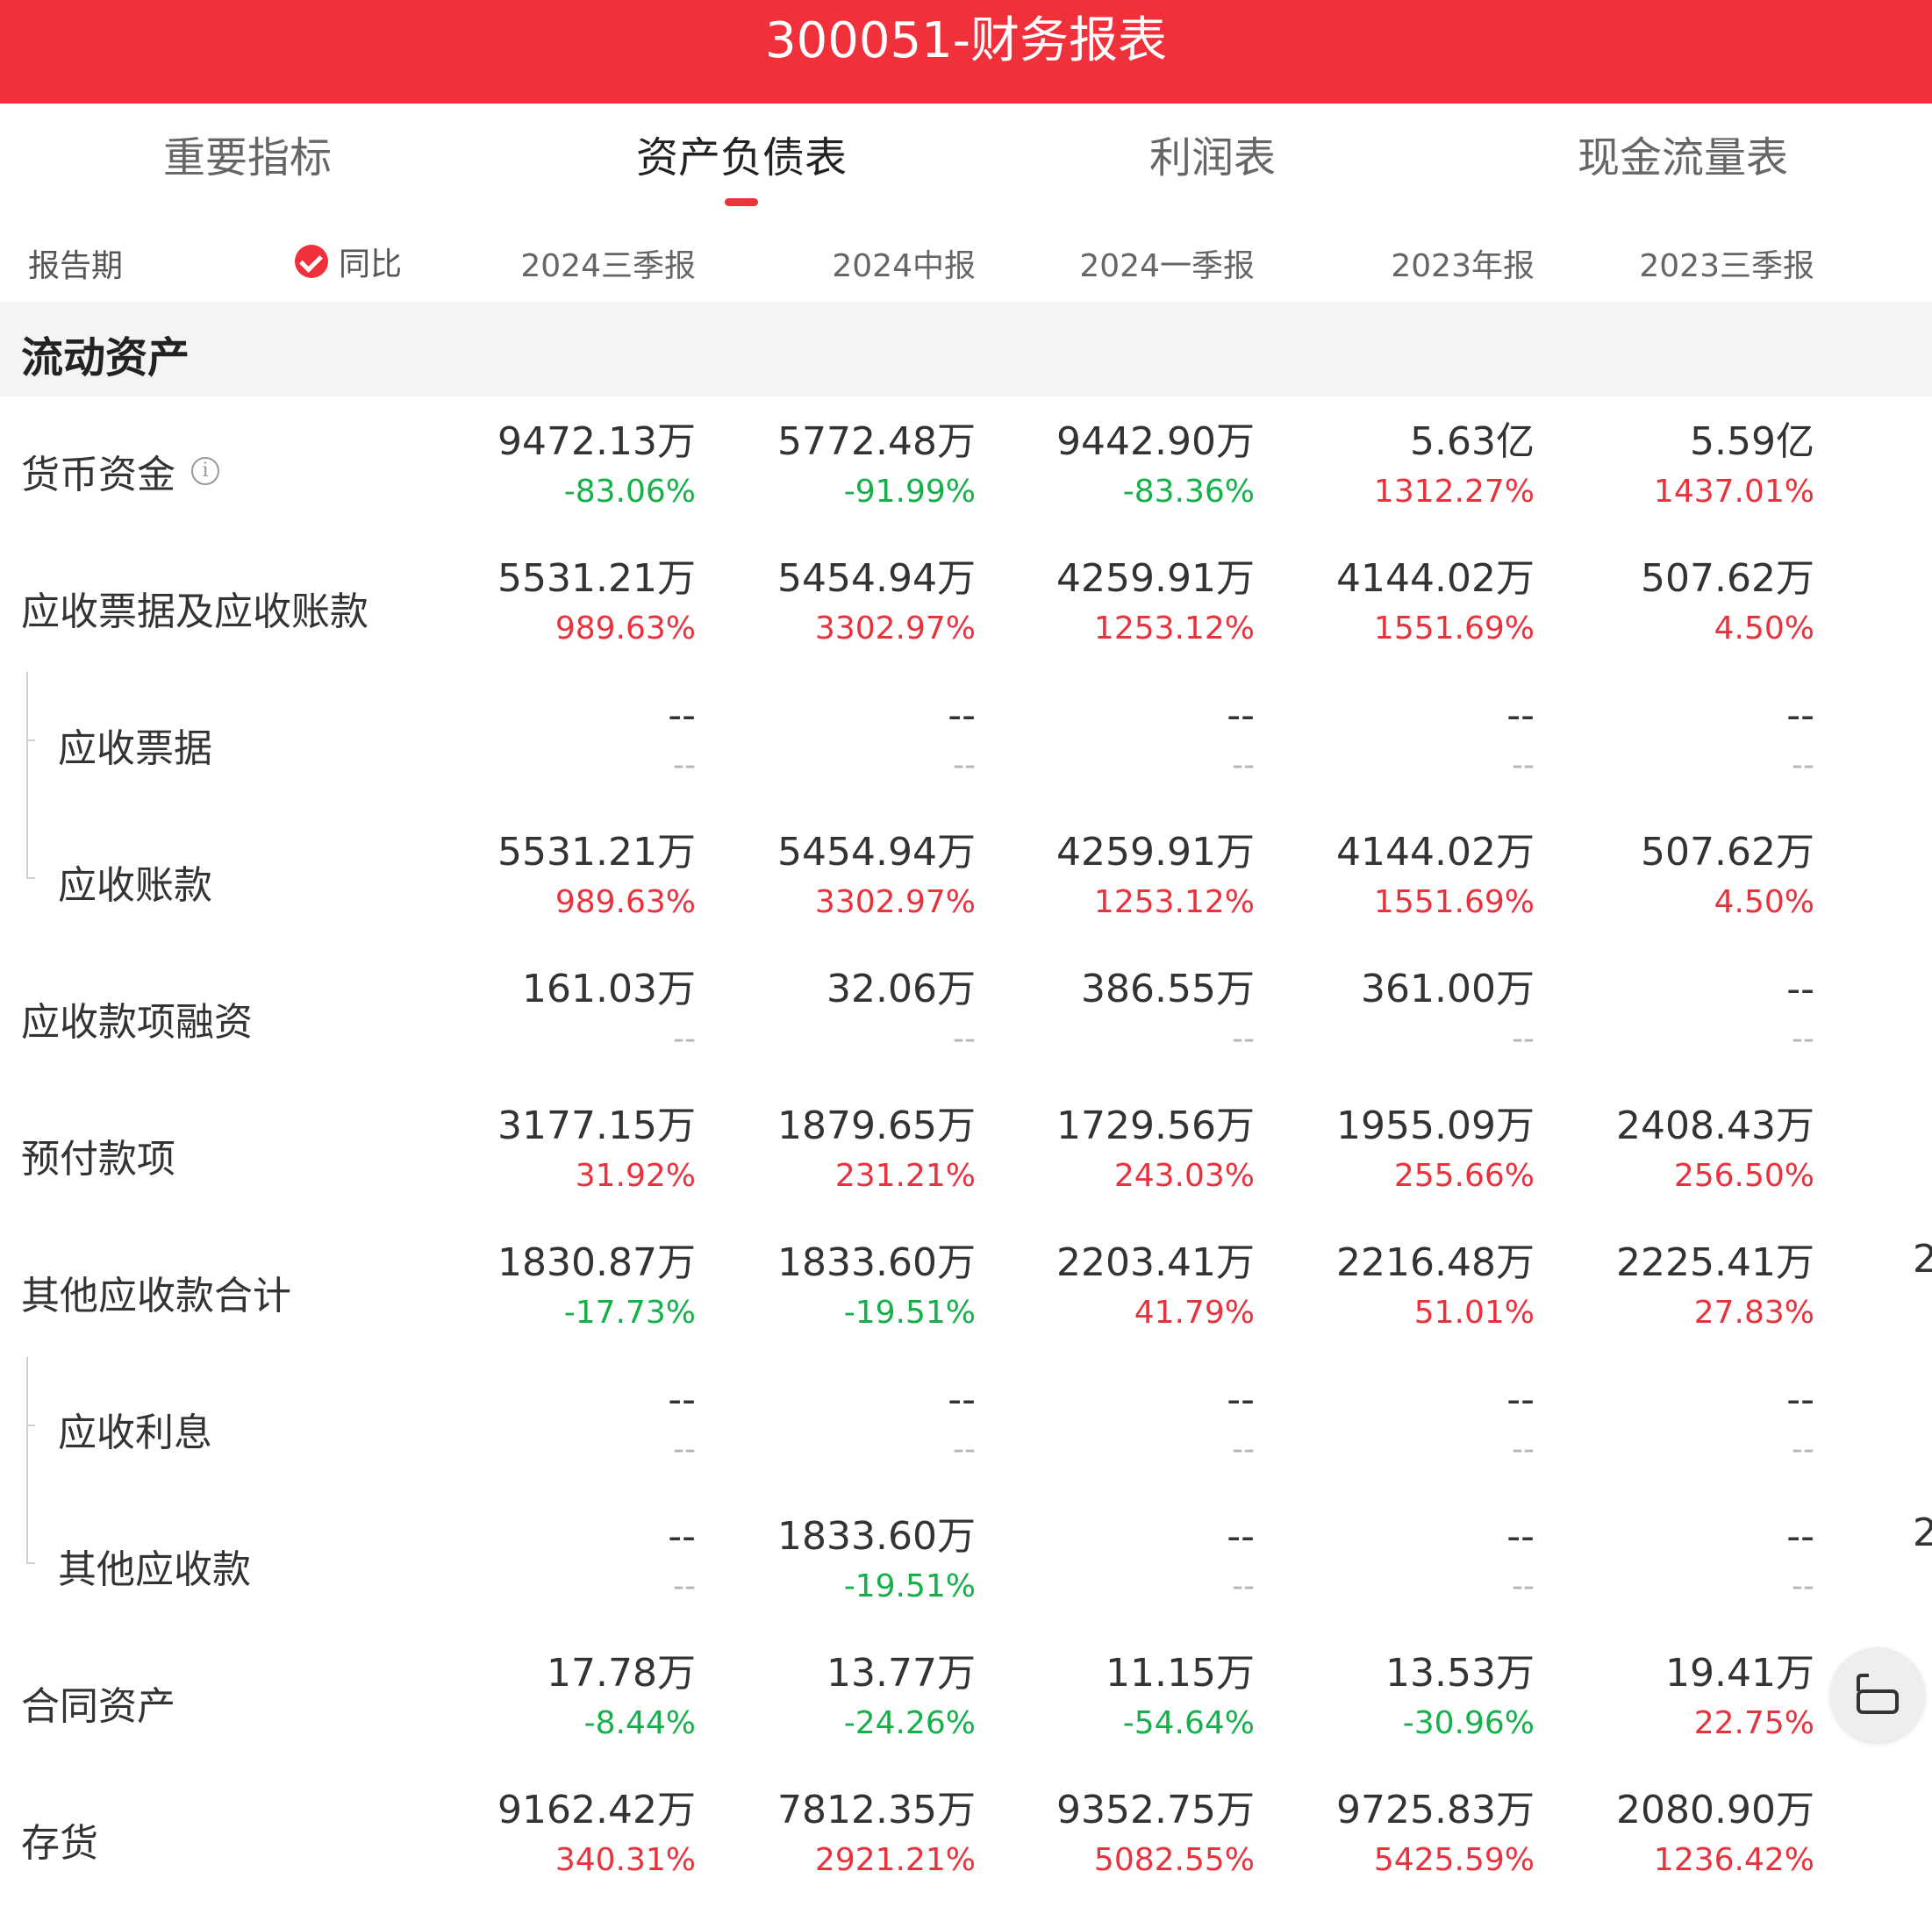 This screenshot has height=1907, width=1932. Describe the element at coordinates (154, 1570) in the screenshot. I see `row-label-text: 其他应收款` at that location.